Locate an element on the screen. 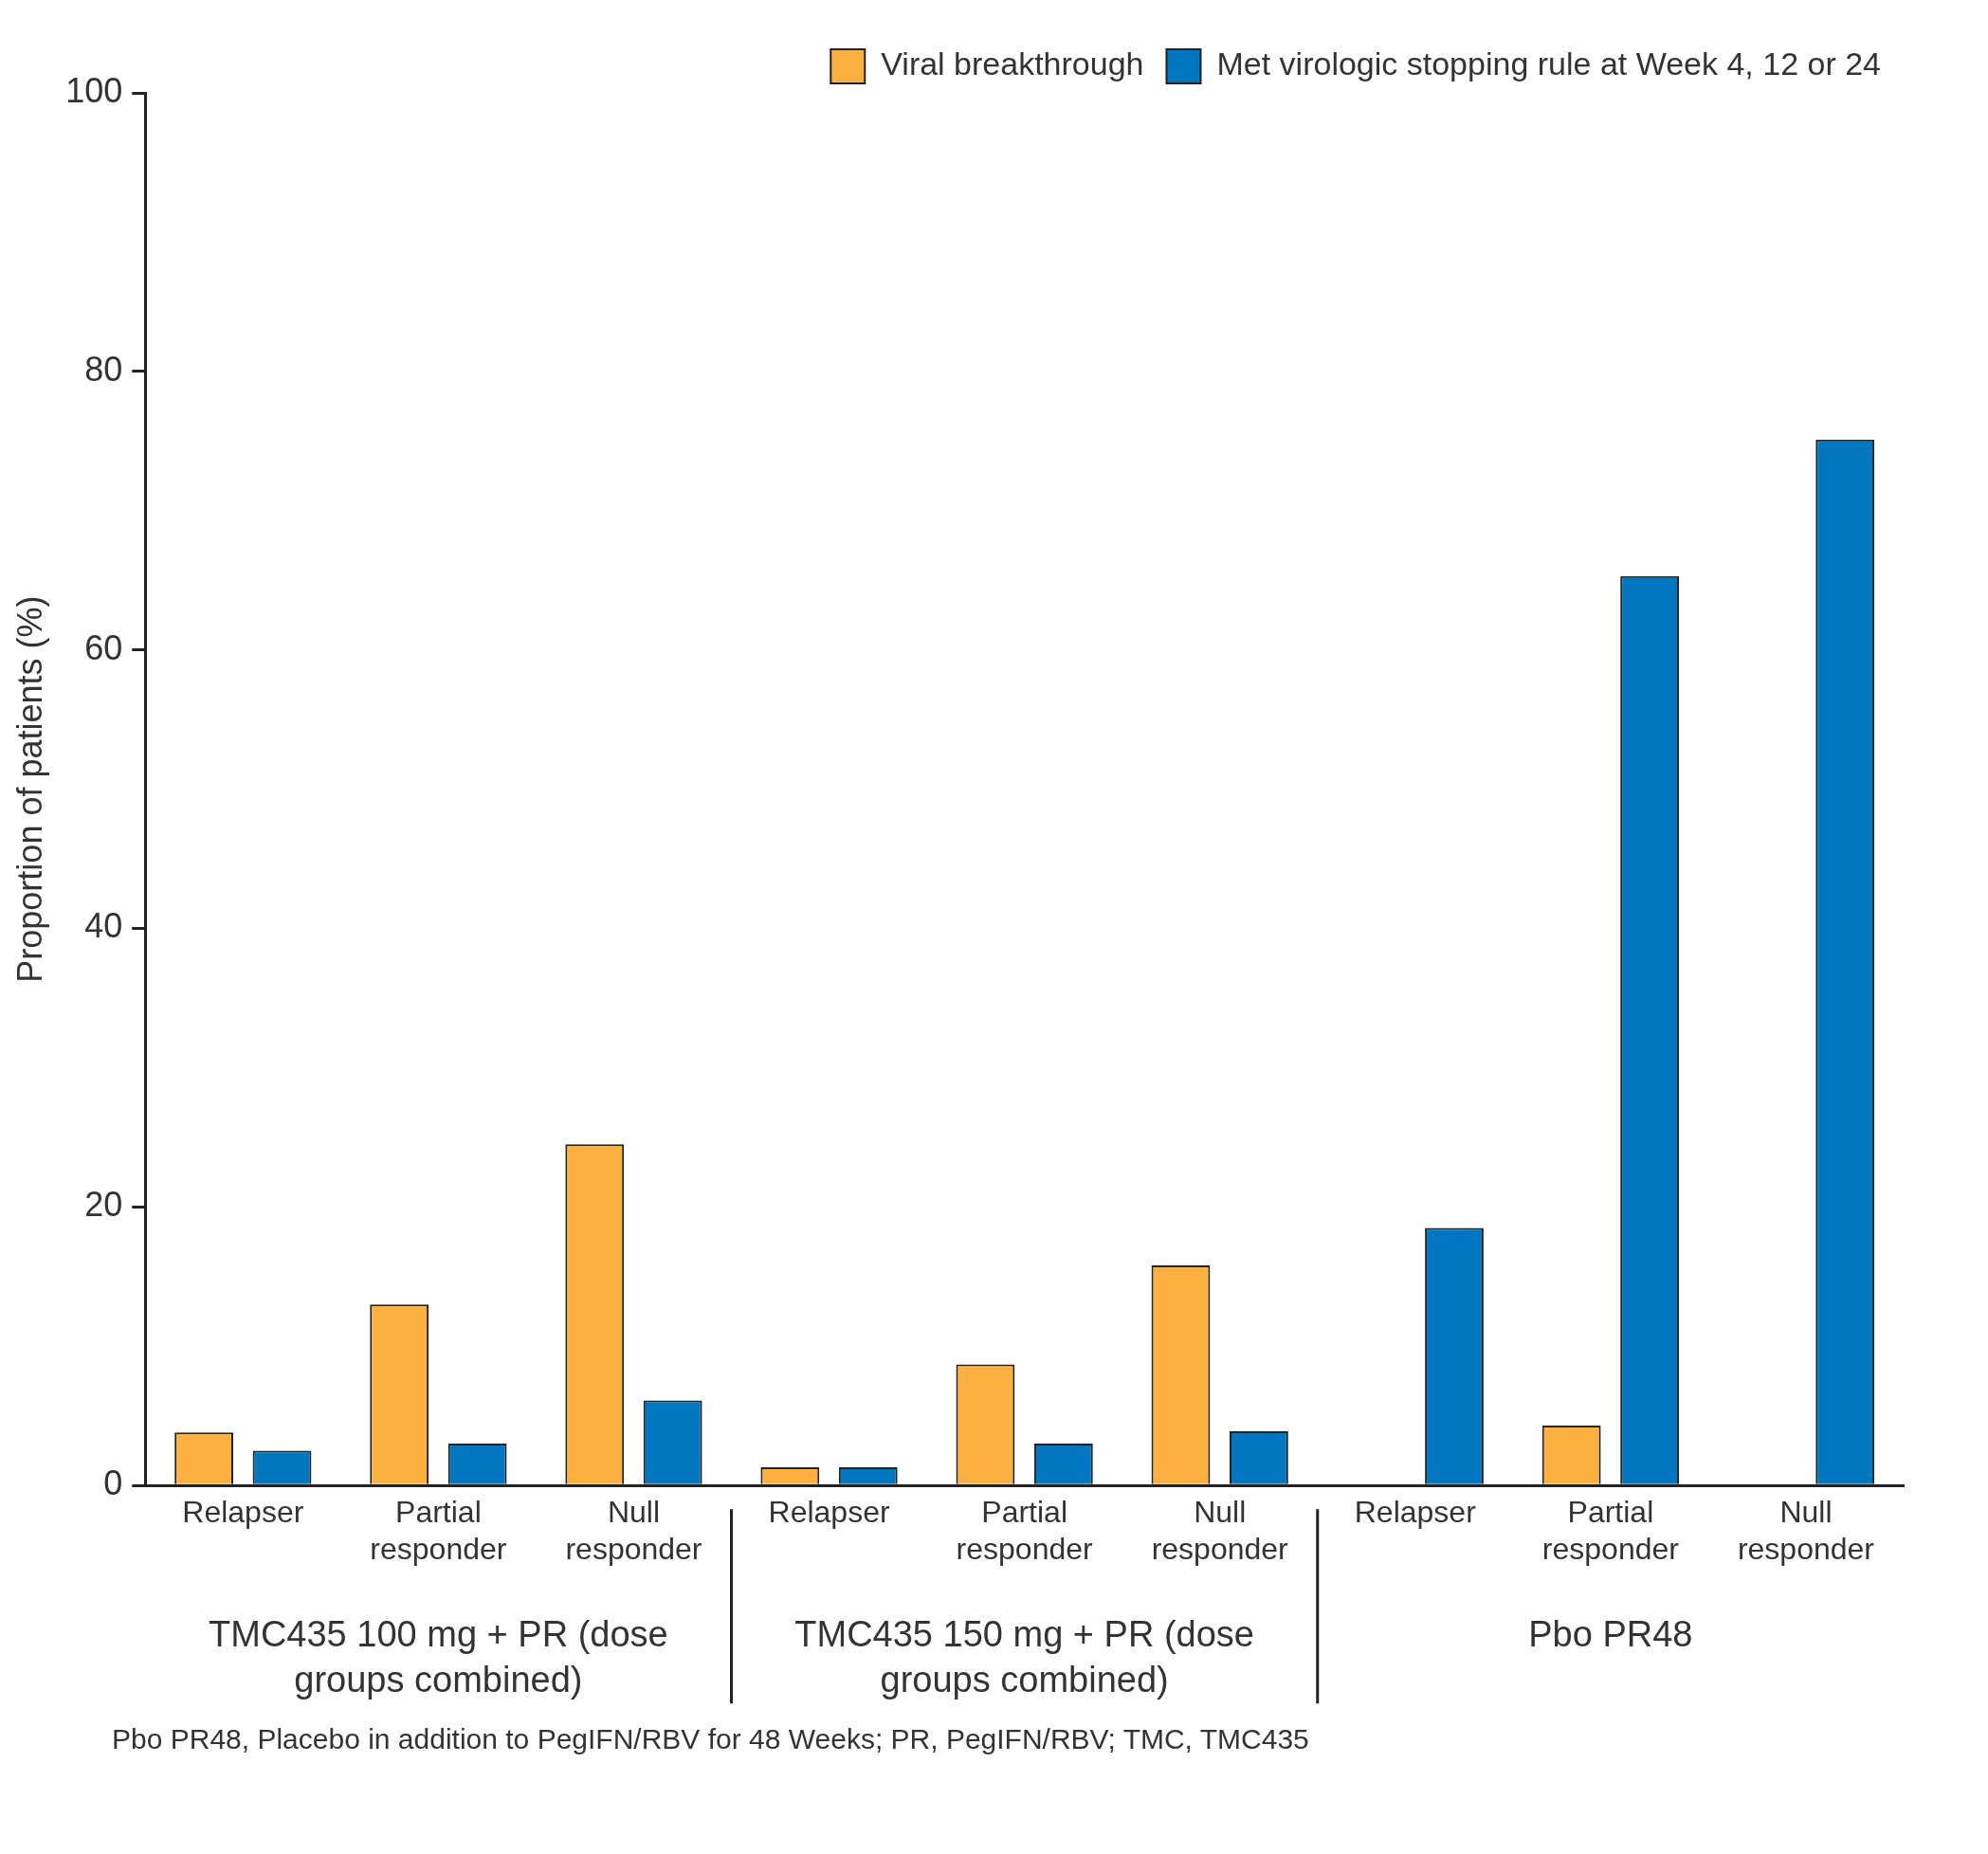  text: Pbo PR48, Placebo in addition to PegIFN/RBV for 48 Weeks; PR, PegIFN/RBV; TMC, TMC435 is located at coordinates (711, 1739).